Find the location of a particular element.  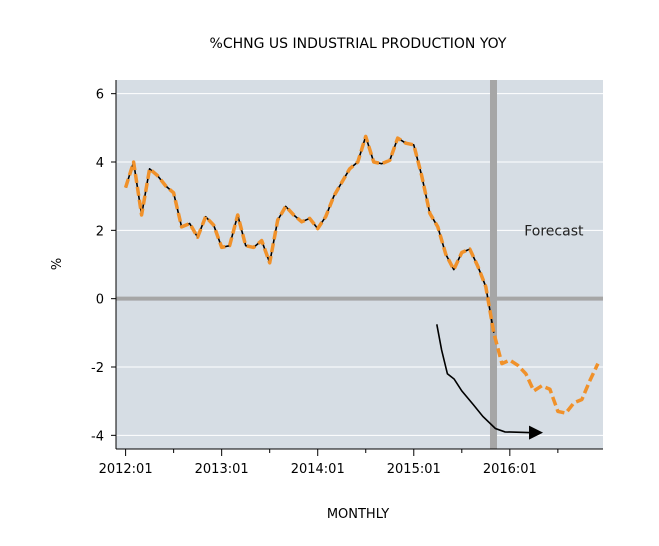

trend-arrow-line is located at coordinates (483, 379).